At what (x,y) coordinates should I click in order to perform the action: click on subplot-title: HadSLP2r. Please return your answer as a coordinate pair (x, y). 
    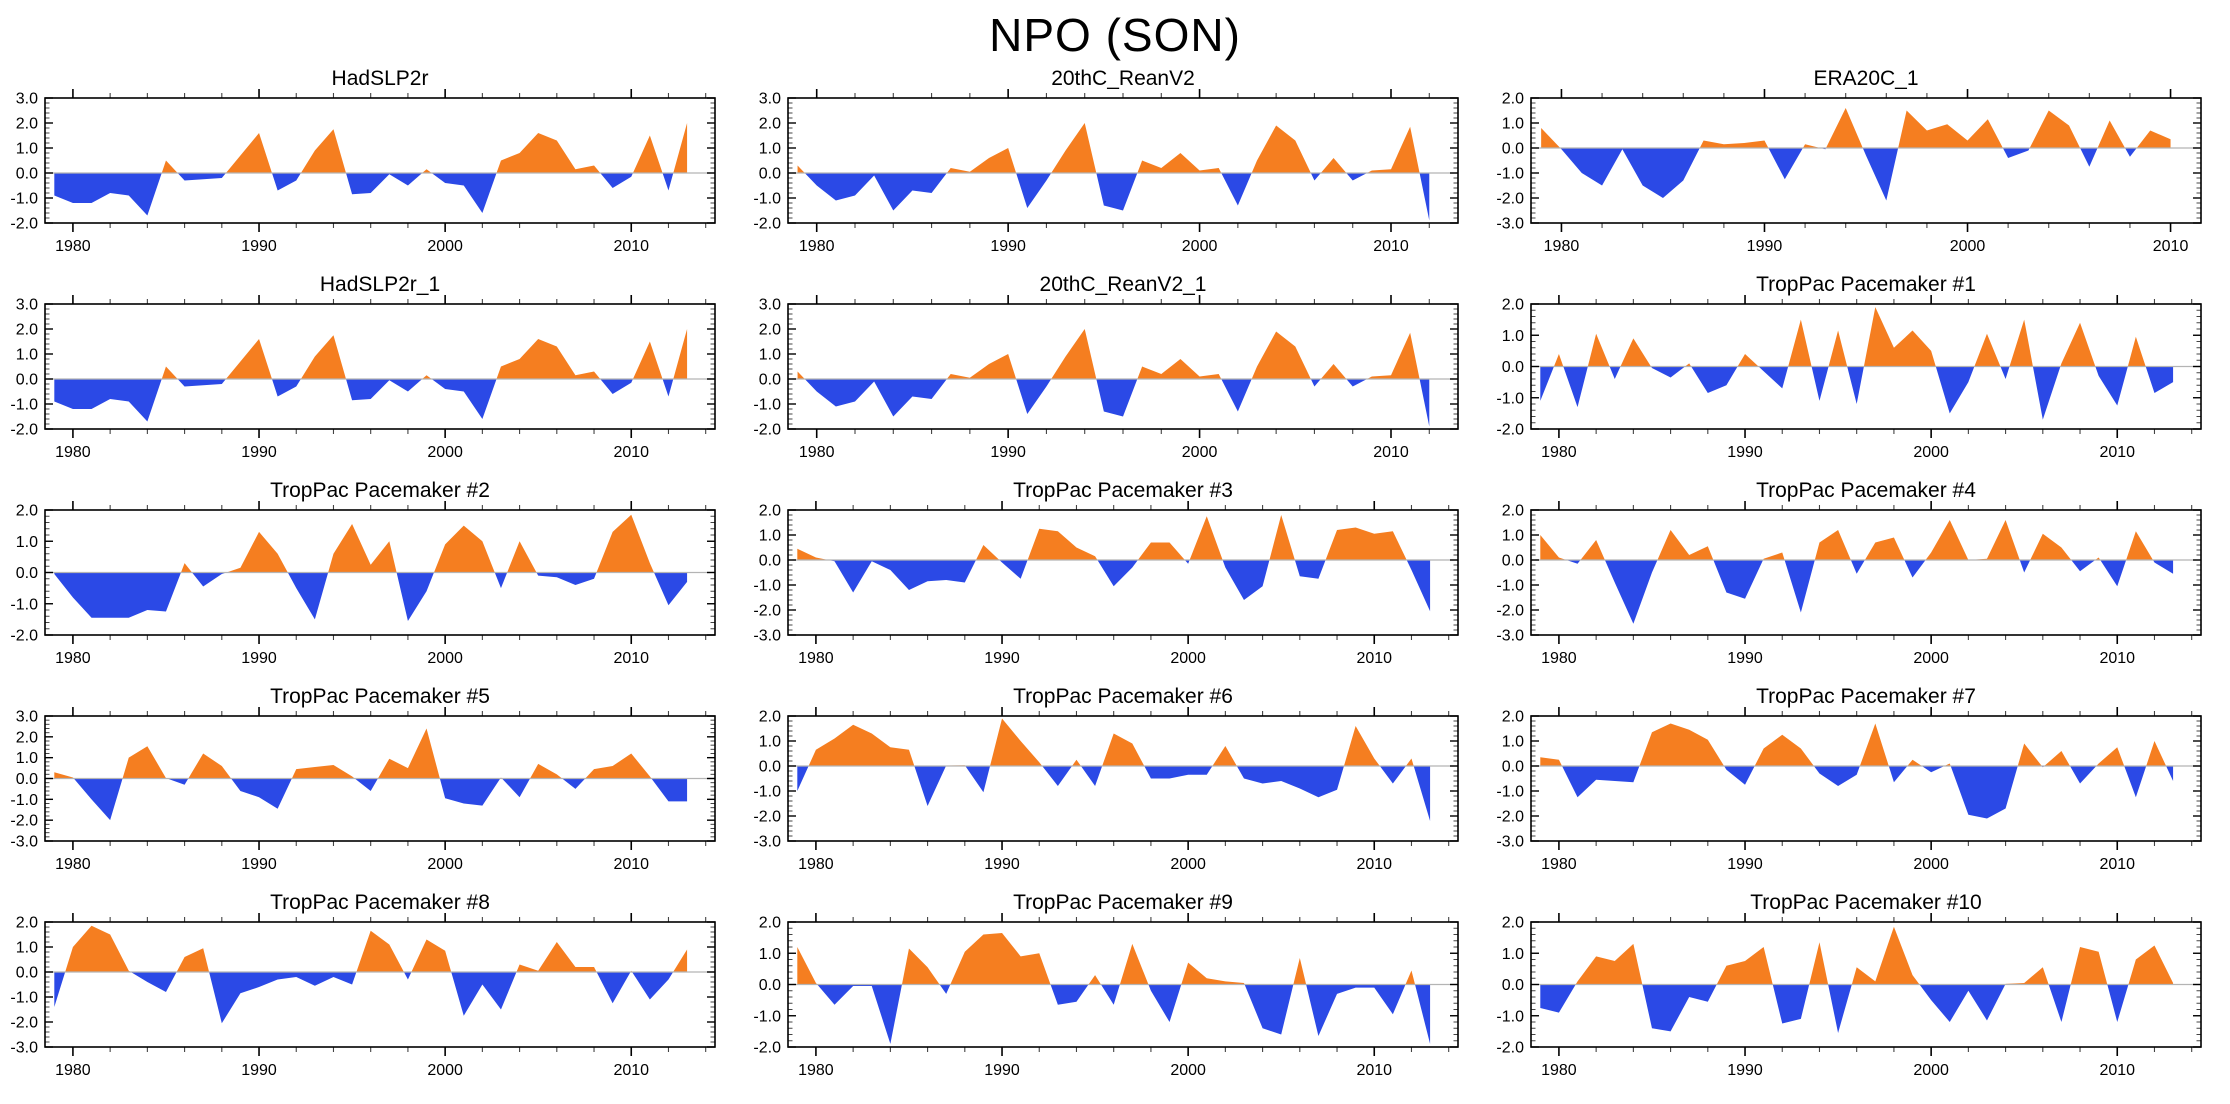
    Looking at the image, I should click on (380, 78).